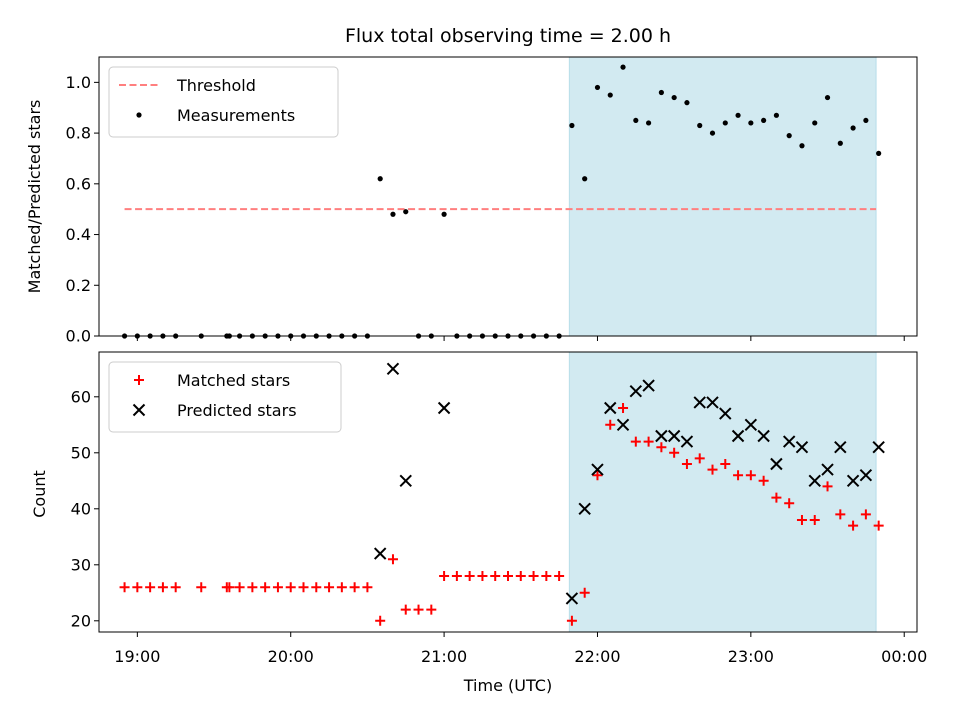 The height and width of the screenshot is (720, 960). What do you see at coordinates (81, 620) in the screenshot?
I see `bottom-y-tick-label: 20` at bounding box center [81, 620].